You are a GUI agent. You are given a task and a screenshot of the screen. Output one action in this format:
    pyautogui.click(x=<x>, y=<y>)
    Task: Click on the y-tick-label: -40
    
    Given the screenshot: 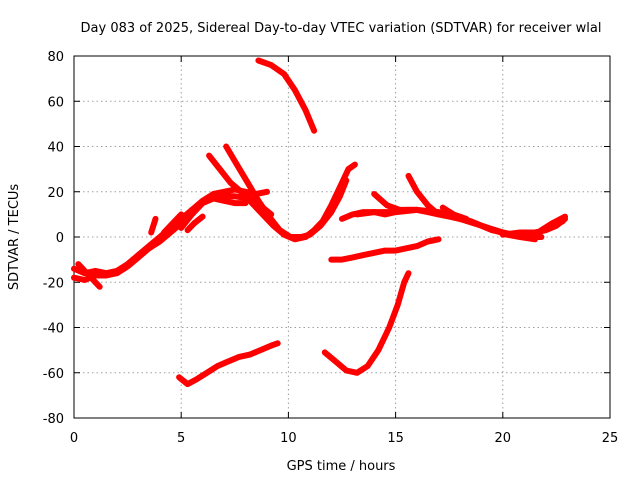 What is the action you would take?
    pyautogui.click(x=53, y=329)
    